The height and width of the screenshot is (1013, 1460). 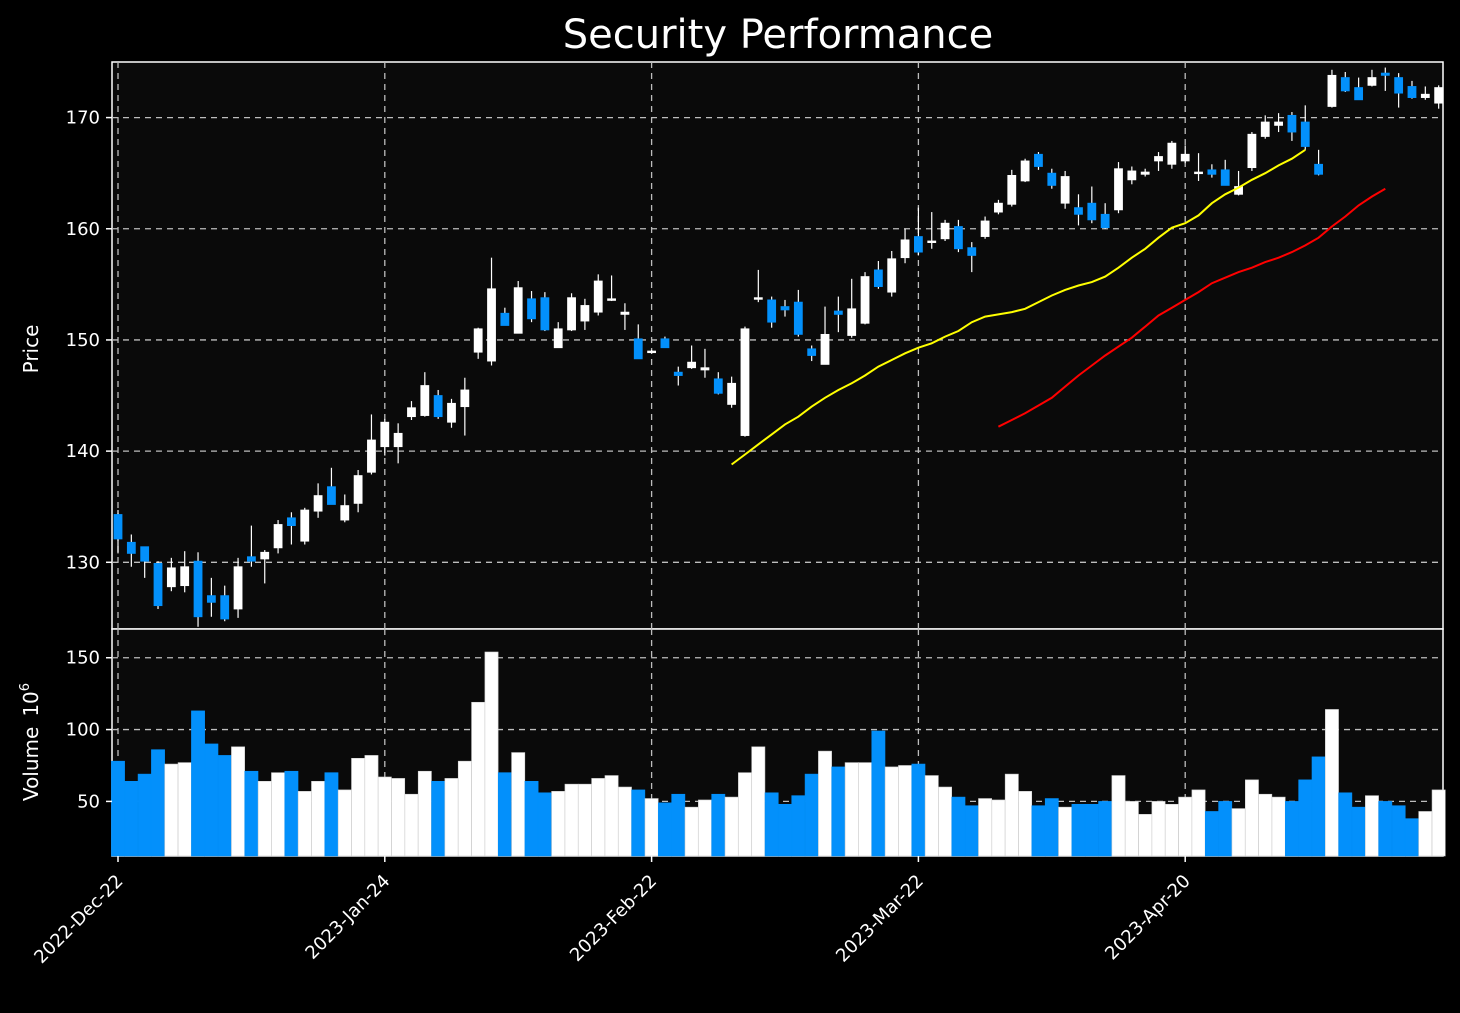 What do you see at coordinates (31, 703) in the screenshot?
I see `volume-exponent-base: 10` at bounding box center [31, 703].